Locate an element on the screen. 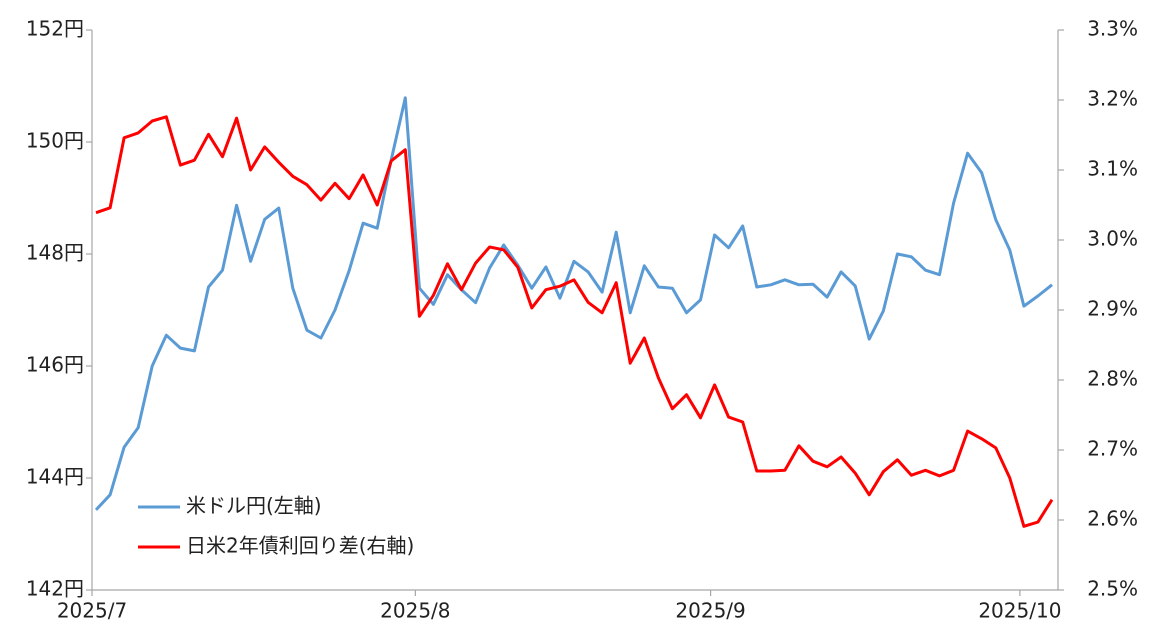 The width and height of the screenshot is (1149, 634). y2-tick-label: 2.9% is located at coordinates (1112, 309).